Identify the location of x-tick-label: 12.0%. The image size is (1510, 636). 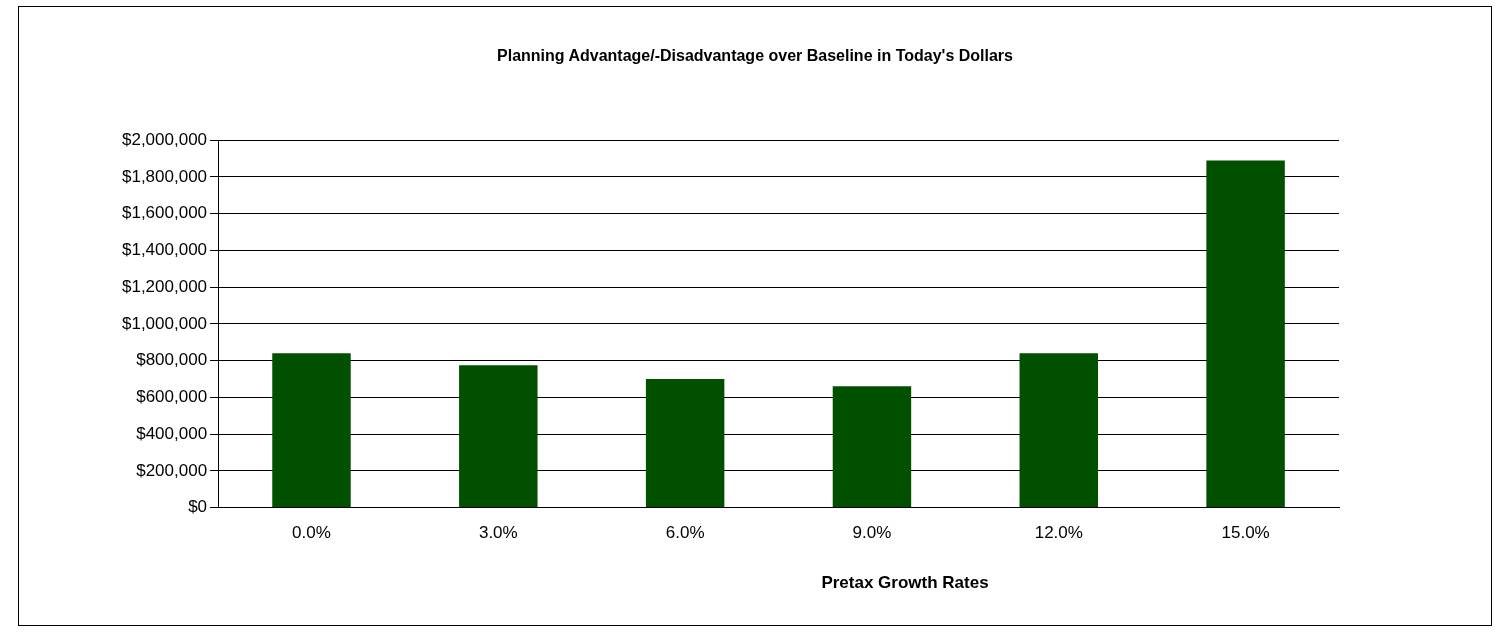
(1058, 533).